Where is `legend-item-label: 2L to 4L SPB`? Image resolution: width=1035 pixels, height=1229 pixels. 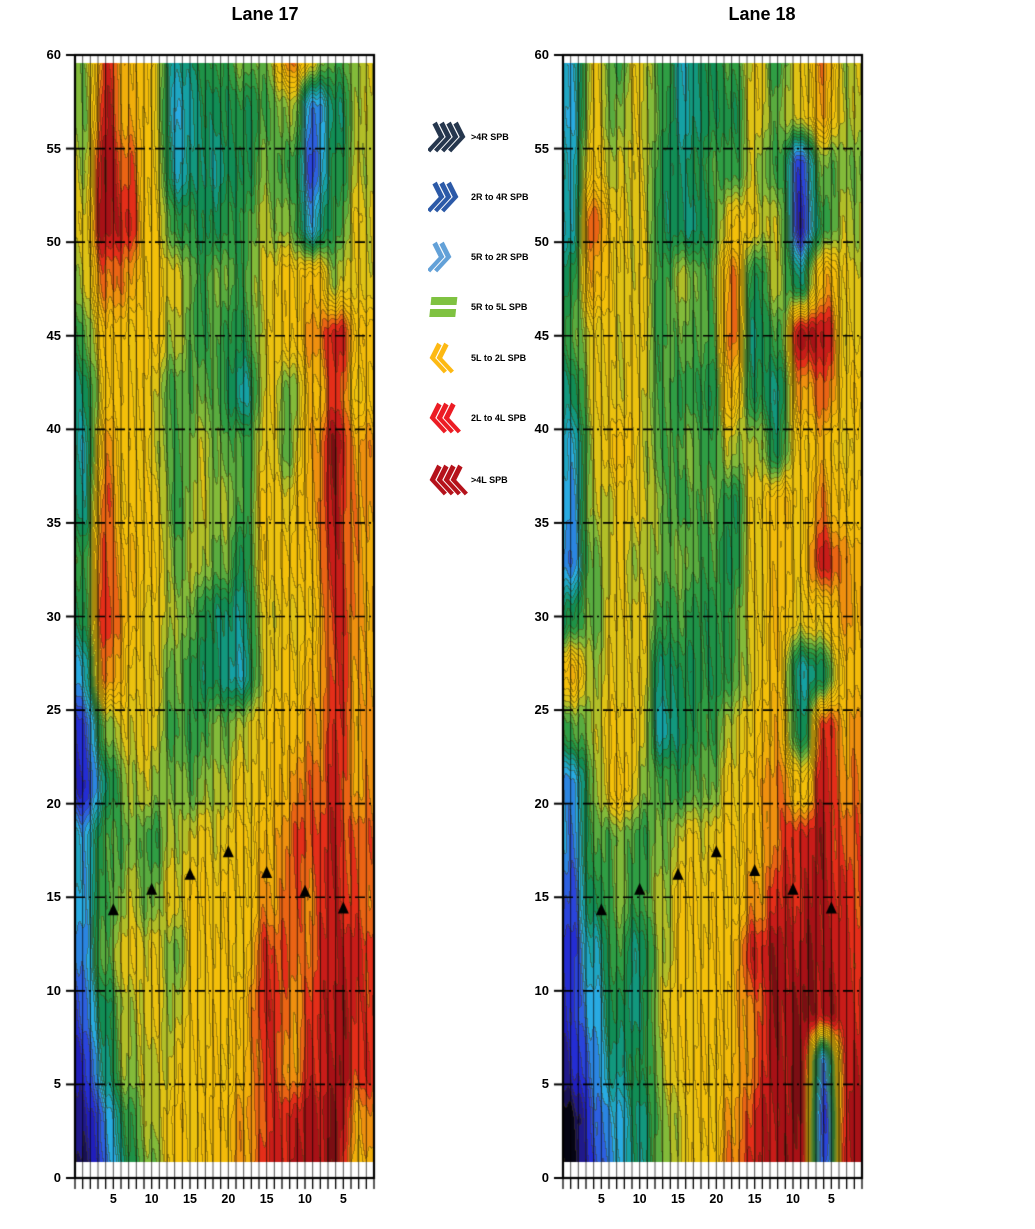
legend-item-label: 2L to 4L SPB is located at coordinates (499, 418).